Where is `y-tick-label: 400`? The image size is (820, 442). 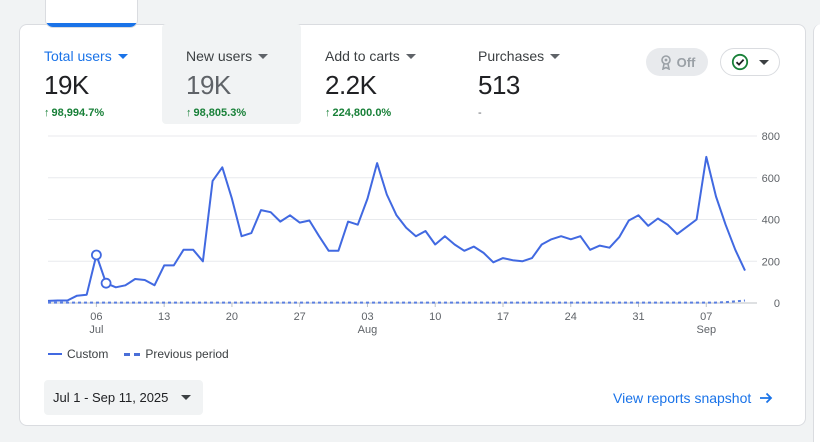
y-tick-label: 400 is located at coordinates (771, 221).